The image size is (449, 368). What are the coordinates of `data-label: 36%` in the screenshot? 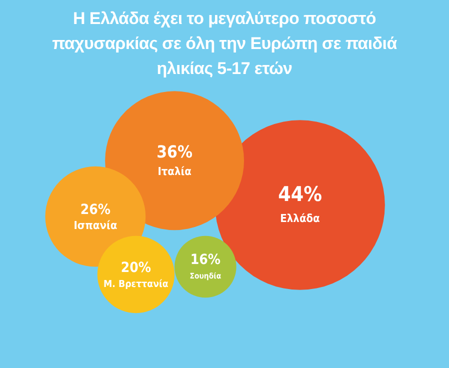 It's located at (174, 152).